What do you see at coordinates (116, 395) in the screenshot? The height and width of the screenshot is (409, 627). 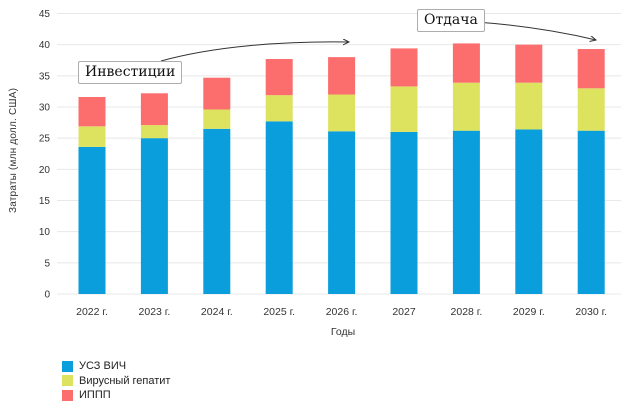 I see `legend-item-sti: ИППП` at bounding box center [116, 395].